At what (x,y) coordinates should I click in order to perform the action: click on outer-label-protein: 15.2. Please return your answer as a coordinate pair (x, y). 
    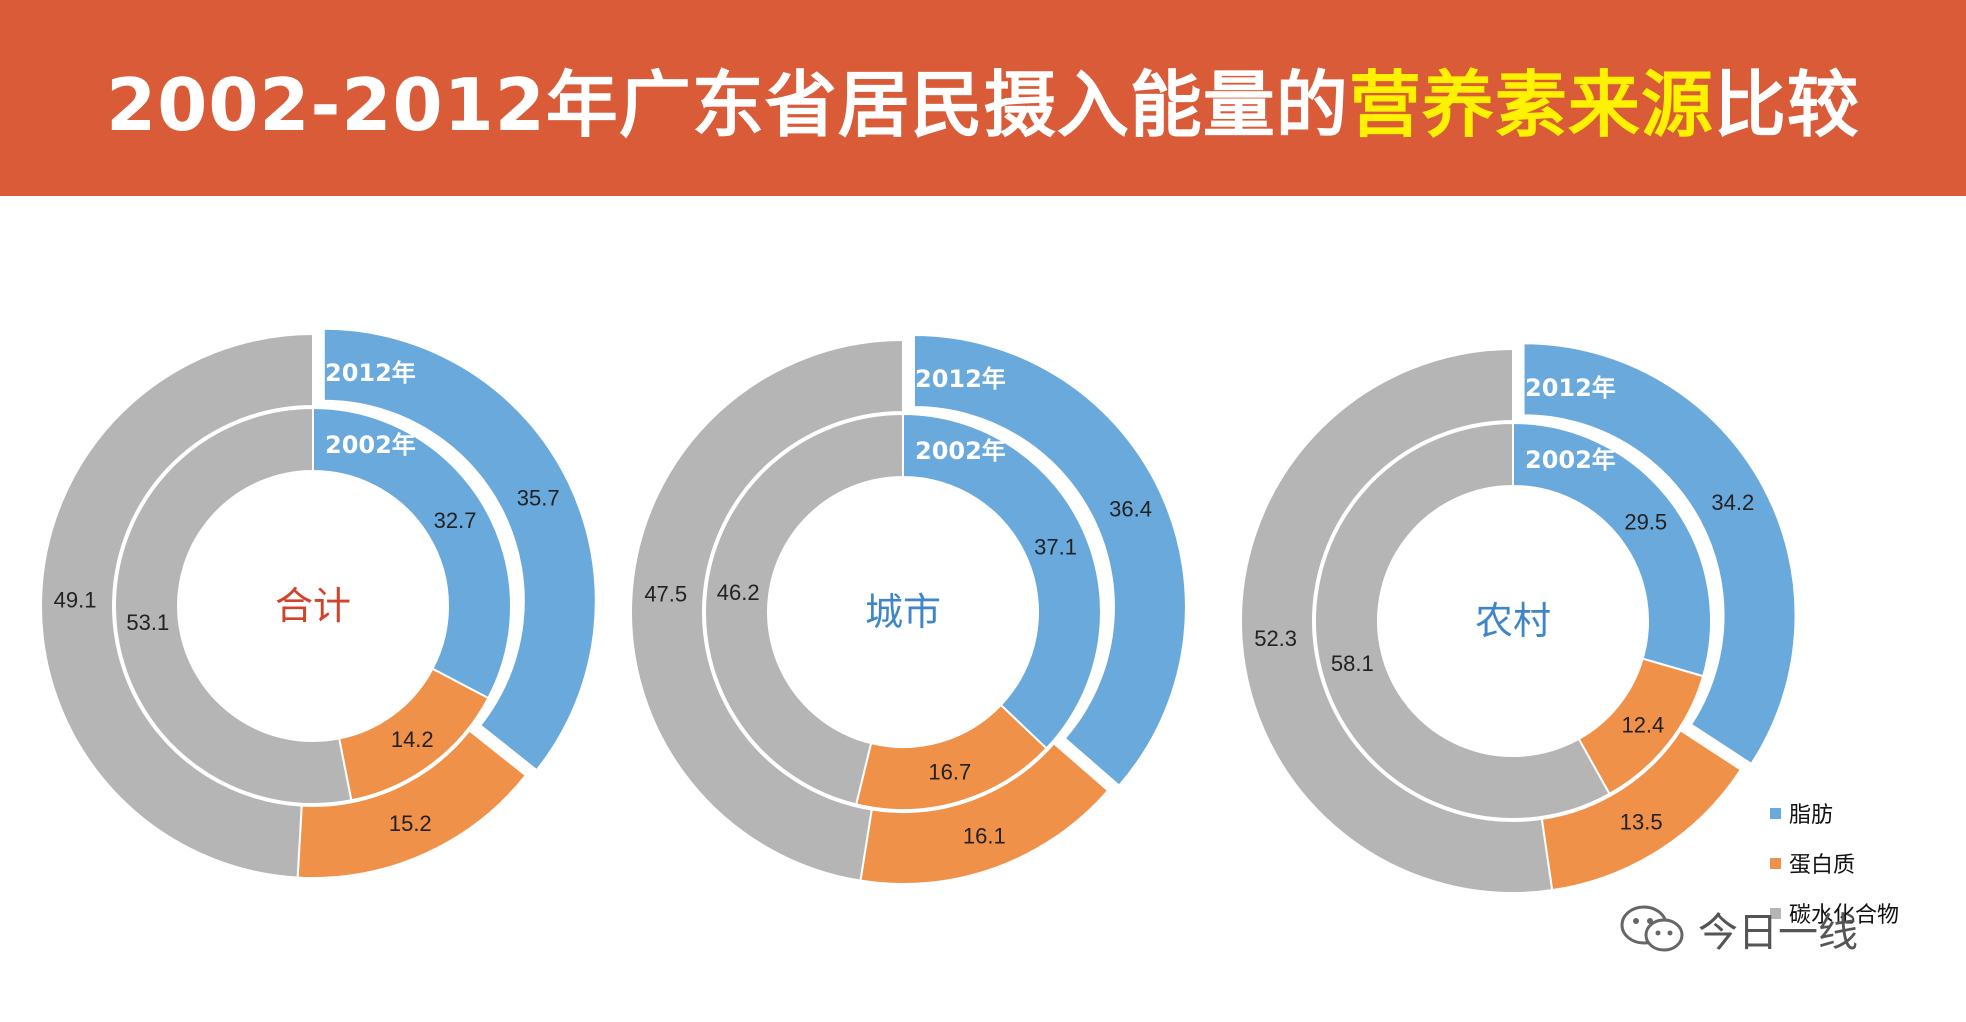
    Looking at the image, I should click on (410, 823).